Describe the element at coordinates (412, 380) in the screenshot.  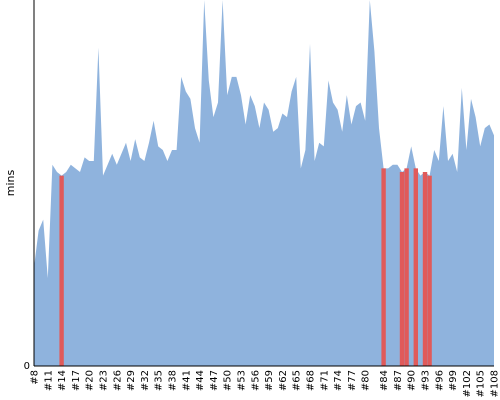
I see `x-tick-label: #90` at that location.